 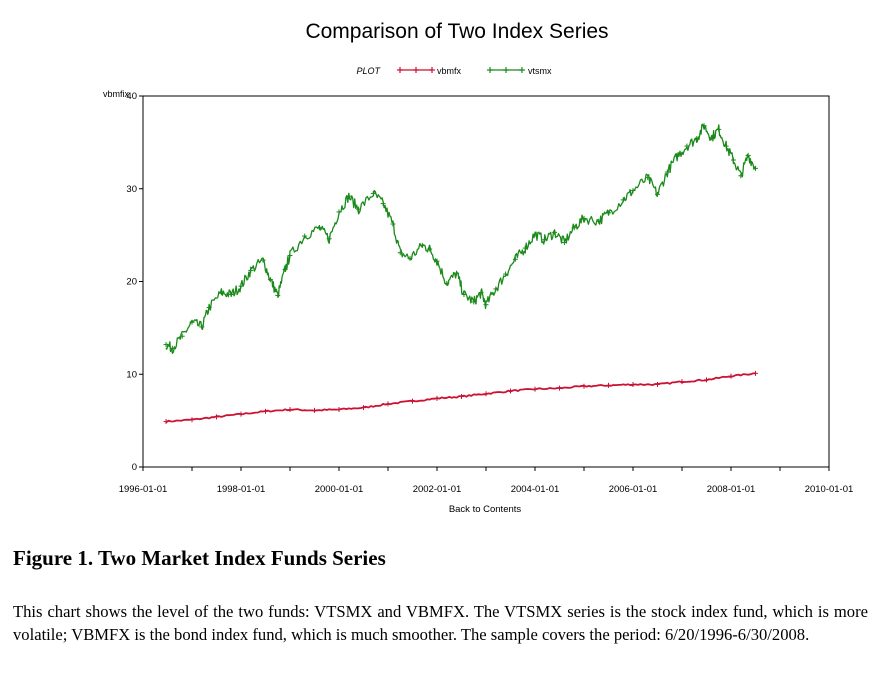 I want to click on x-tick-label: 2004-01-01, so click(x=535, y=489).